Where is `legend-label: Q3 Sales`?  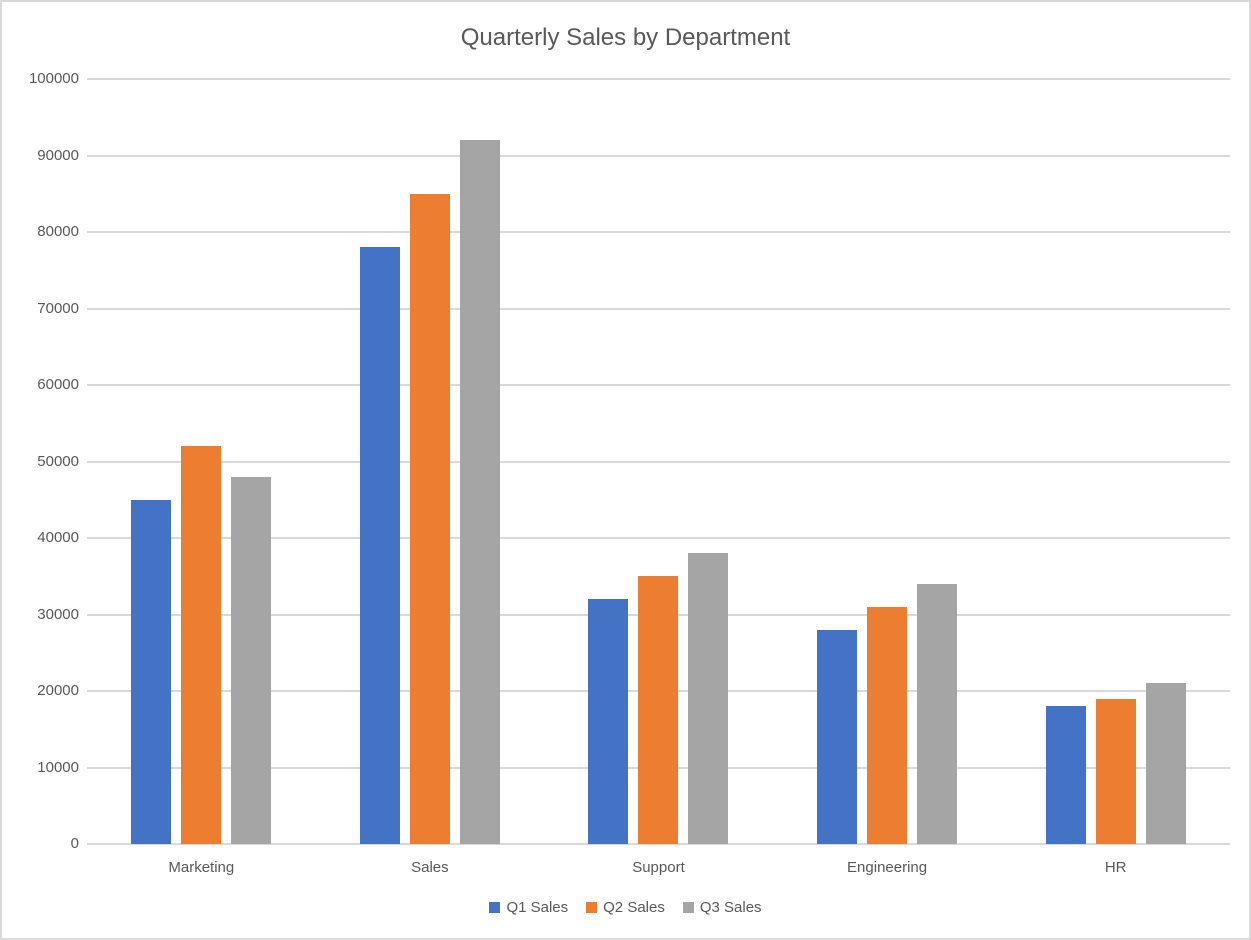 legend-label: Q3 Sales is located at coordinates (730, 907).